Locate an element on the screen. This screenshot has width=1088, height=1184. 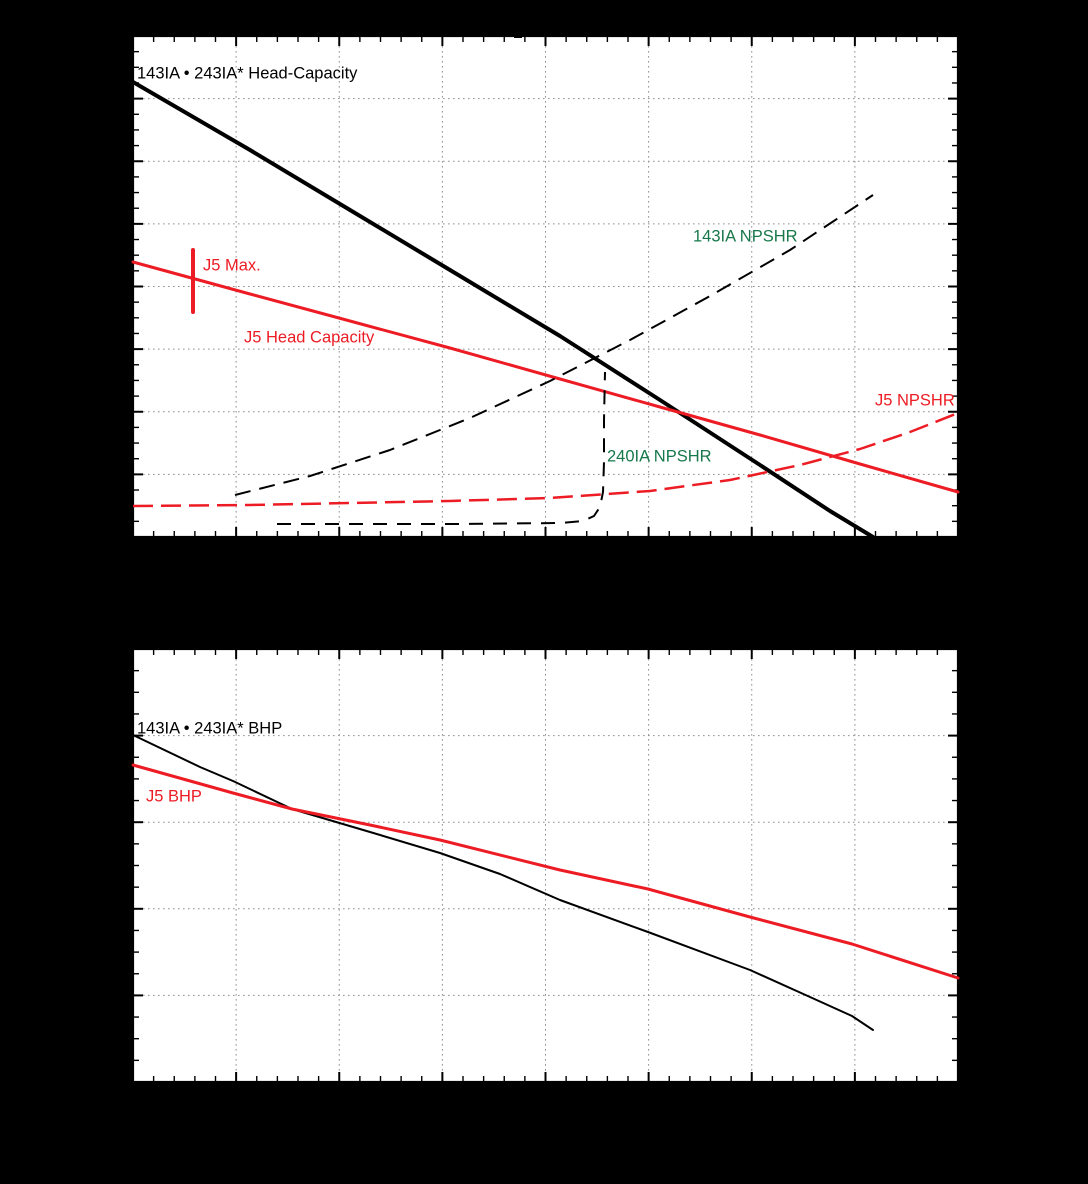
curve-bhp-j5 is located at coordinates (545, 871).